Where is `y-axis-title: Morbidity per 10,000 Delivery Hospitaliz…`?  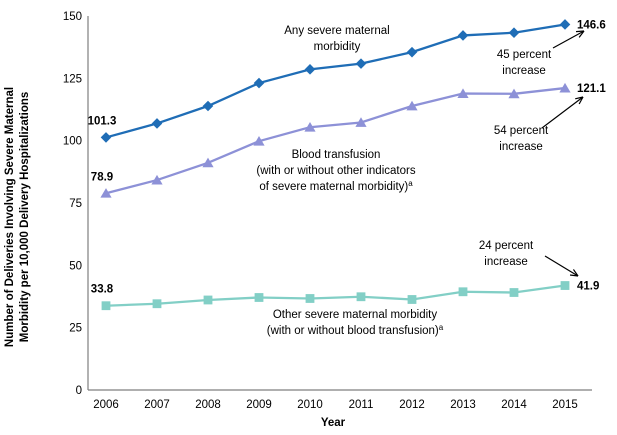 y-axis-title: Morbidity per 10,000 Delivery Hospitaliz… is located at coordinates (25, 217).